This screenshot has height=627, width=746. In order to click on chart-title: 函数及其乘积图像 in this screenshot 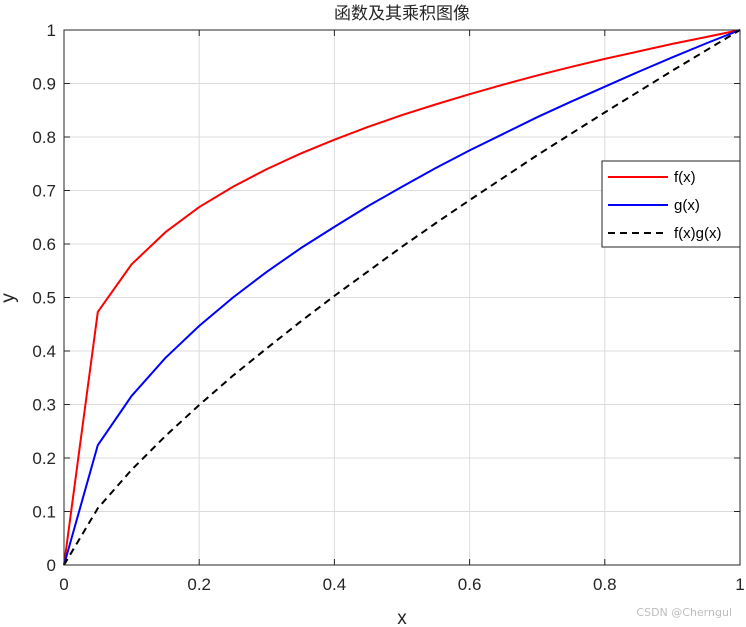, I will do `click(402, 14)`.